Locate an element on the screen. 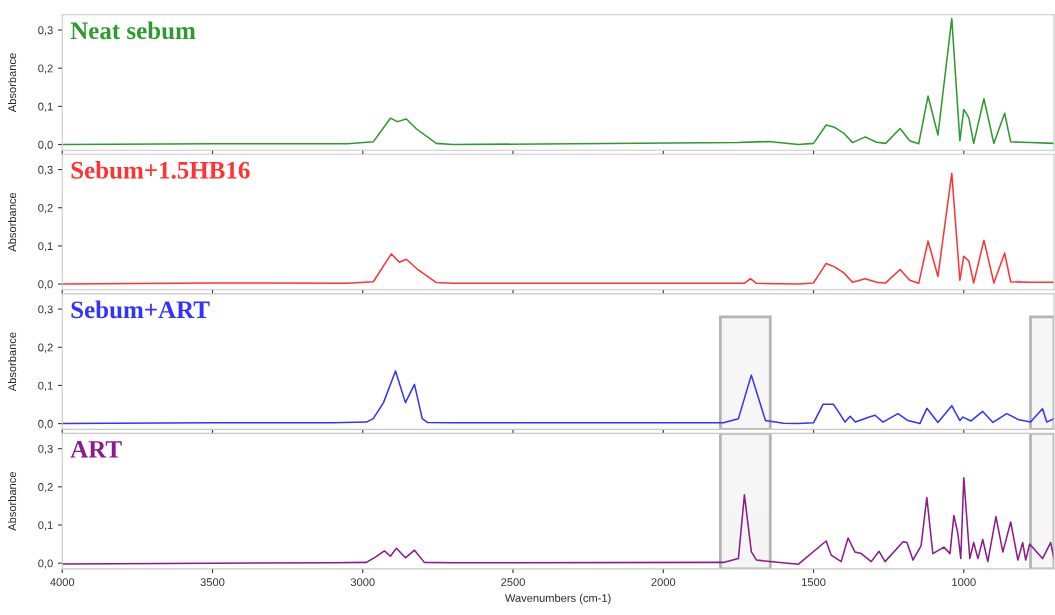 The height and width of the screenshot is (615, 1055). x-tick-label: 2500 is located at coordinates (513, 582).